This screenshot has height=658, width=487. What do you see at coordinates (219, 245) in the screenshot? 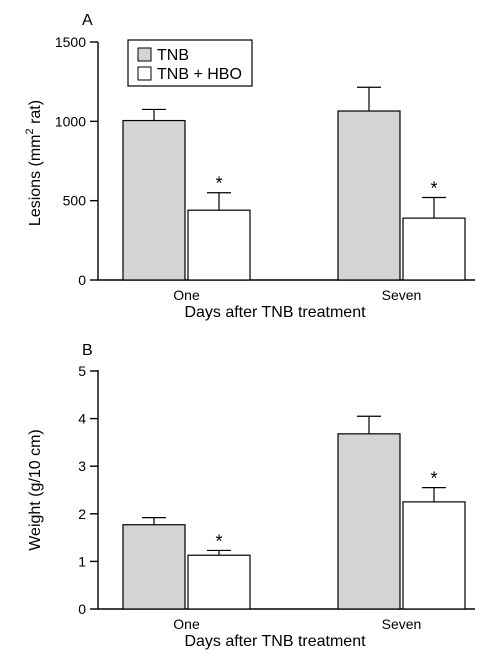
I see `panel-a-bar-tnb-hbo-one` at bounding box center [219, 245].